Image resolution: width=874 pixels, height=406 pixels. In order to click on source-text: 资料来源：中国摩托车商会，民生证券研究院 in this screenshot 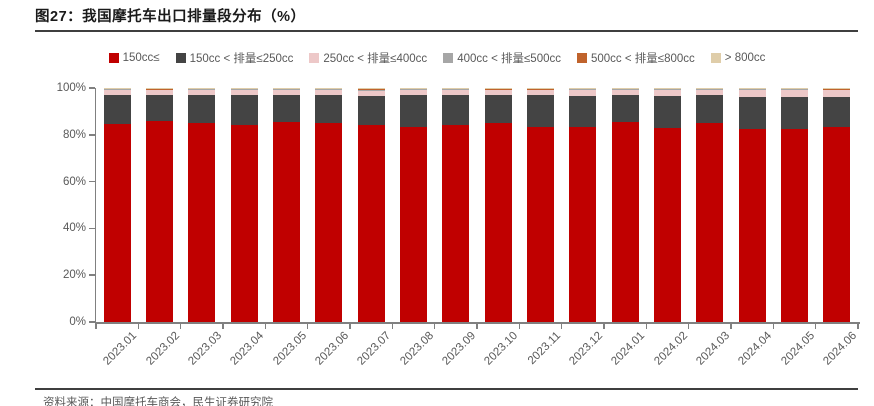, I will do `click(158, 401)`.